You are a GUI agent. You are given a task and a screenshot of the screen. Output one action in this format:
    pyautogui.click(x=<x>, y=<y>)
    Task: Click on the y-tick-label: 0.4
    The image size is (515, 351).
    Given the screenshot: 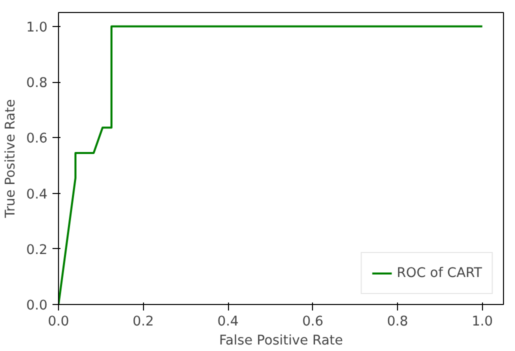 What is the action you would take?
    pyautogui.click(x=37, y=194)
    